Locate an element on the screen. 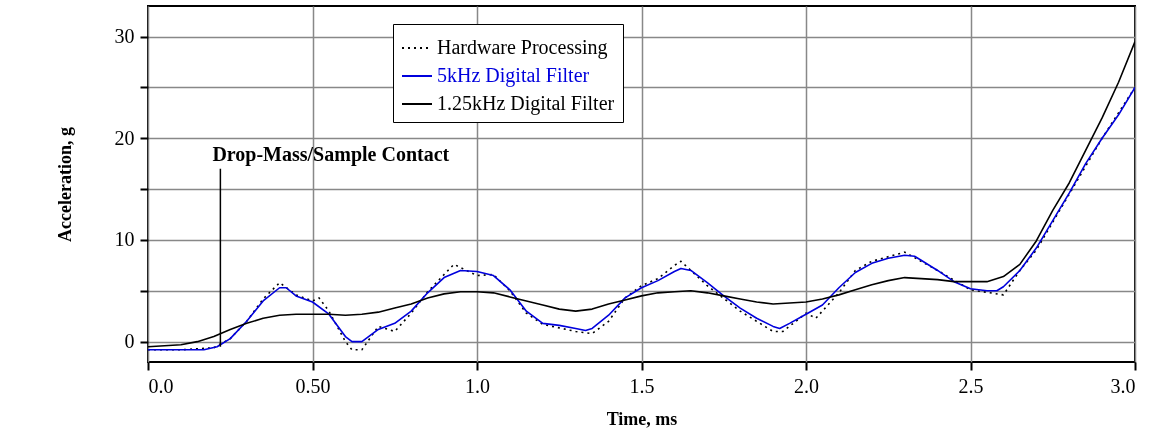 The width and height of the screenshot is (1156, 440). y-axis-title: Acceleration, g is located at coordinates (64, 184).